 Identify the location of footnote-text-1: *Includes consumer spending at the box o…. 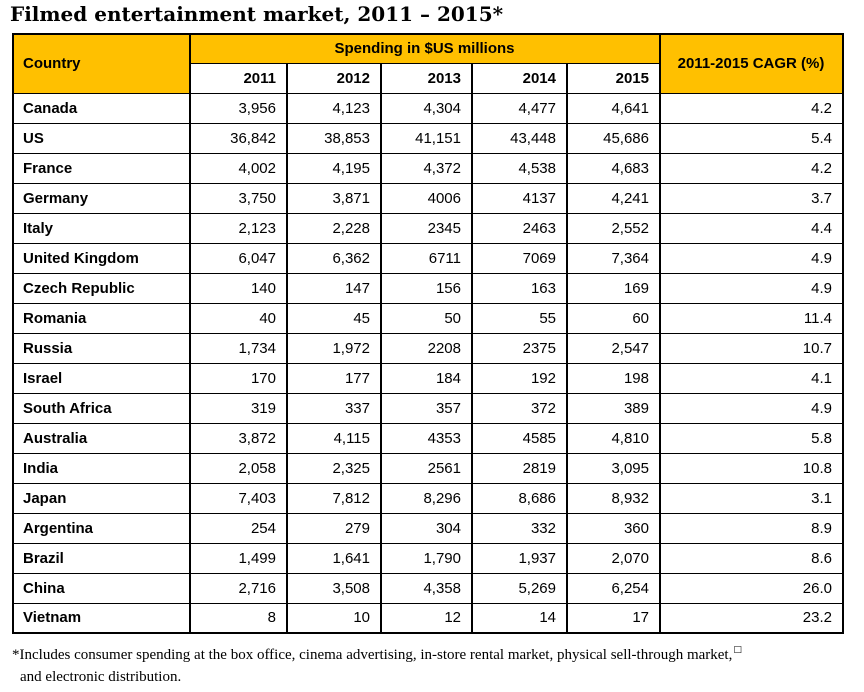
(372, 655).